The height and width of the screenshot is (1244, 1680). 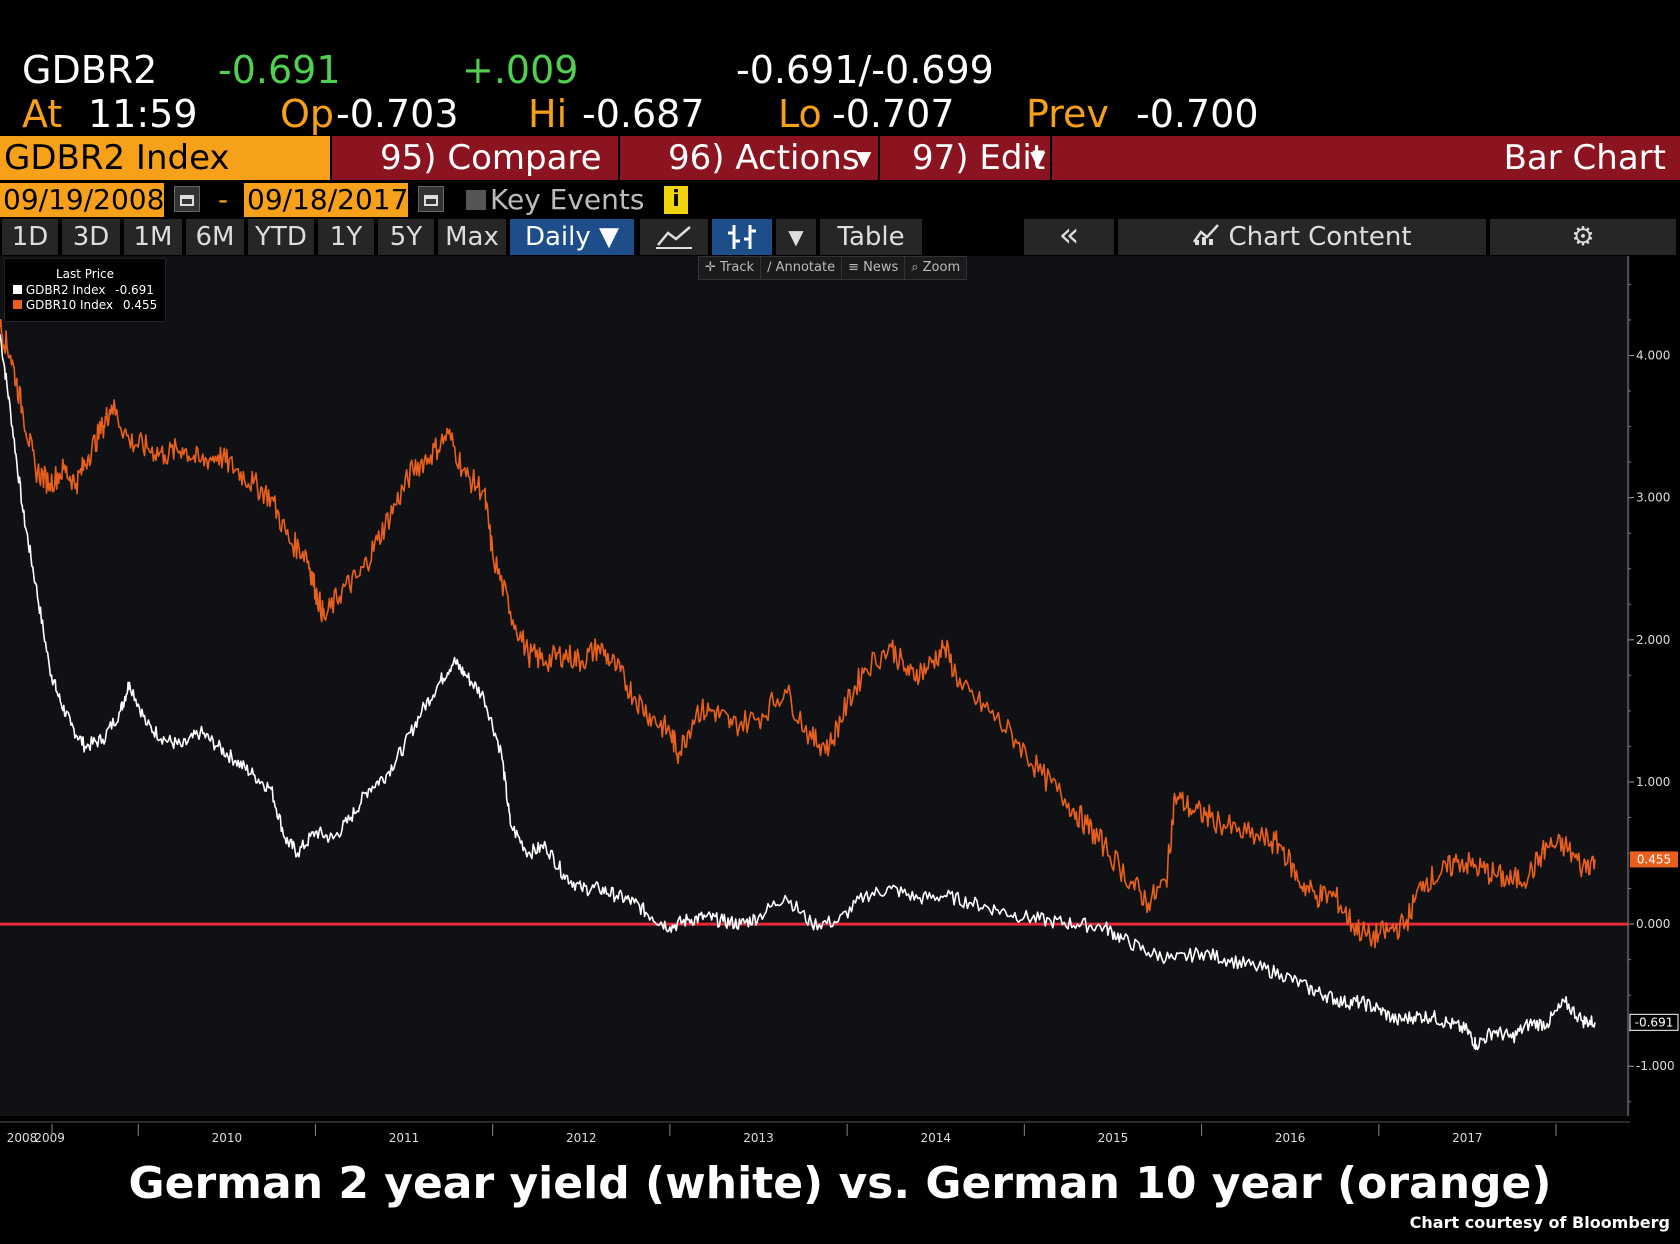 I want to click on track-tool: ✛ Track, so click(x=730, y=268).